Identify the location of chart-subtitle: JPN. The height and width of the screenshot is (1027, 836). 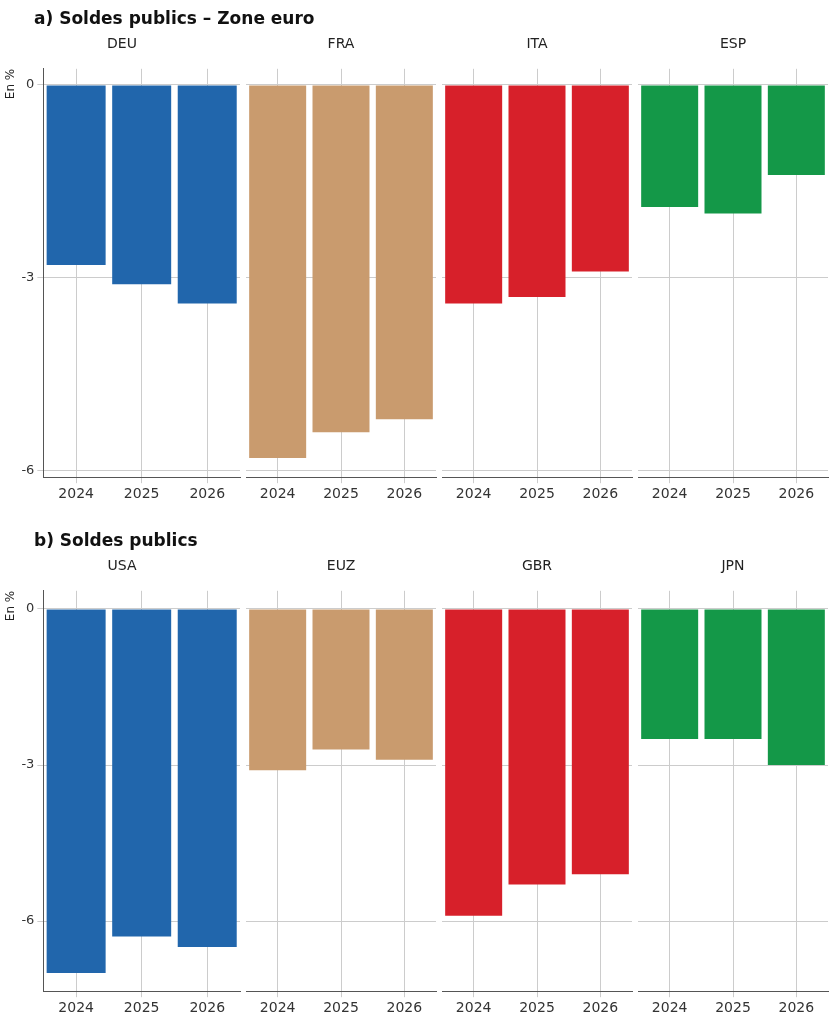
(732, 565).